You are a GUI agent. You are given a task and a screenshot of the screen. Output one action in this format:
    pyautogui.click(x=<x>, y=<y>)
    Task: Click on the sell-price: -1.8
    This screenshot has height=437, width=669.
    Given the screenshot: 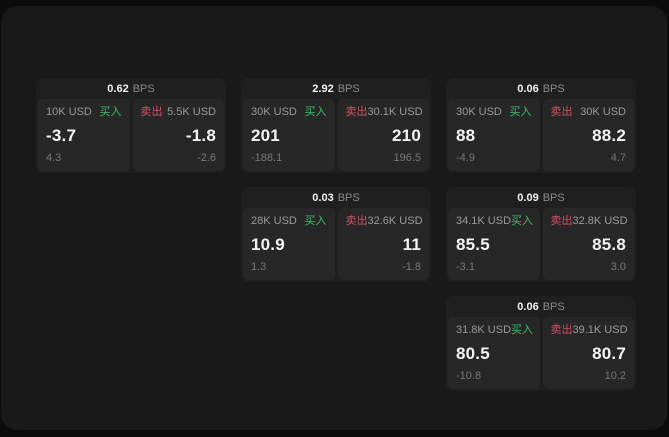 What is the action you would take?
    pyautogui.click(x=200, y=135)
    